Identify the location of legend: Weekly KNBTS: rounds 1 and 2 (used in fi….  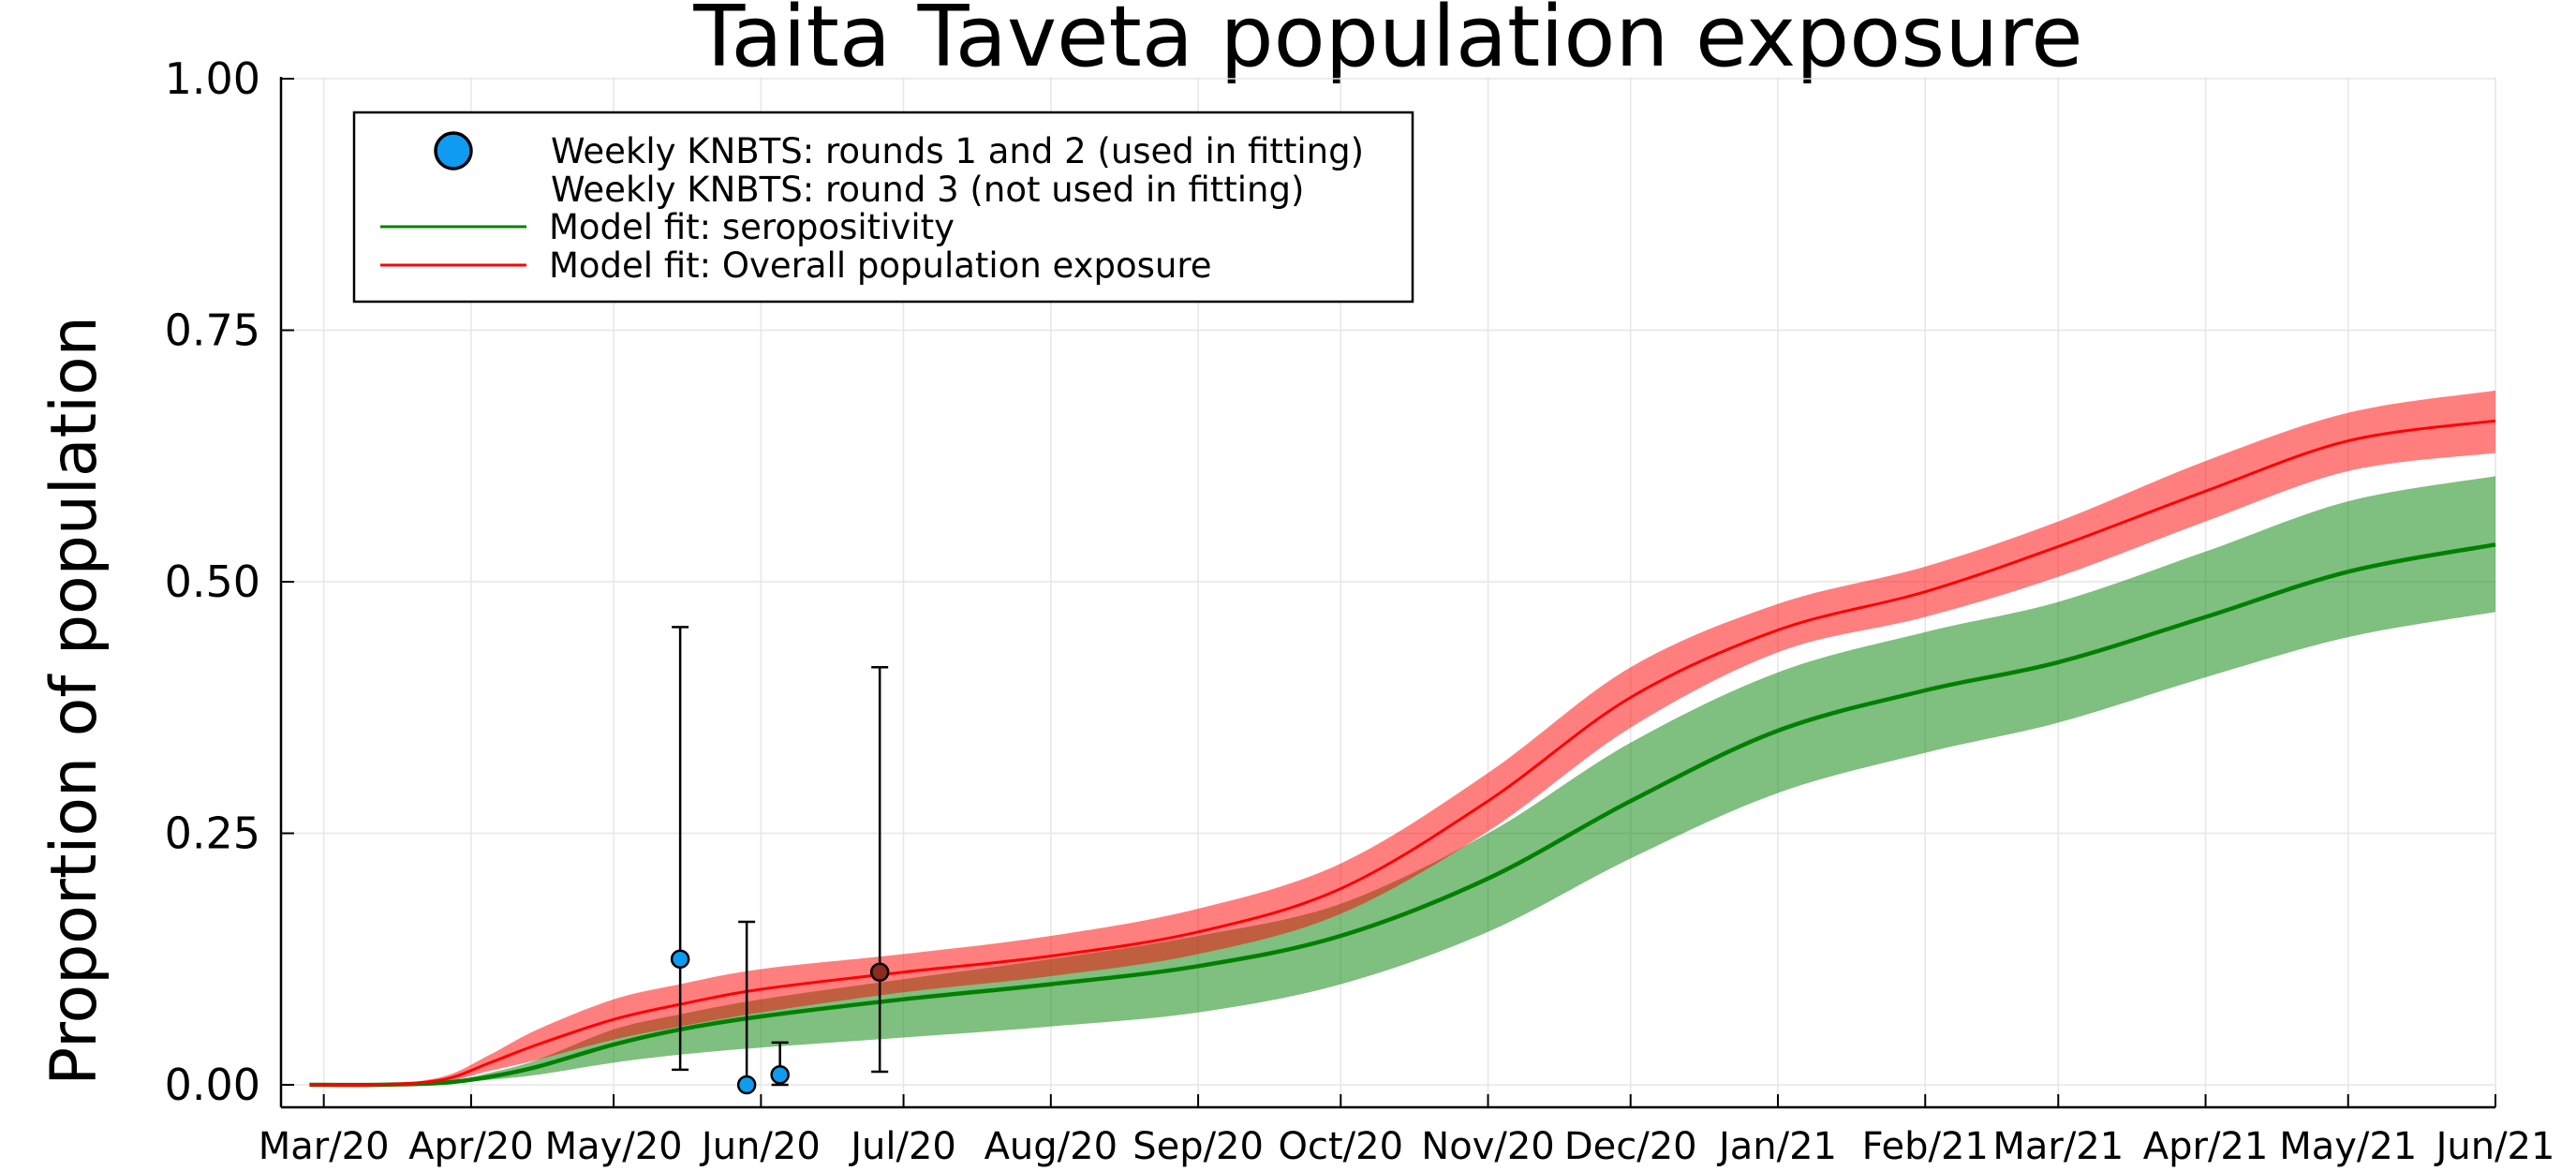
(883, 207).